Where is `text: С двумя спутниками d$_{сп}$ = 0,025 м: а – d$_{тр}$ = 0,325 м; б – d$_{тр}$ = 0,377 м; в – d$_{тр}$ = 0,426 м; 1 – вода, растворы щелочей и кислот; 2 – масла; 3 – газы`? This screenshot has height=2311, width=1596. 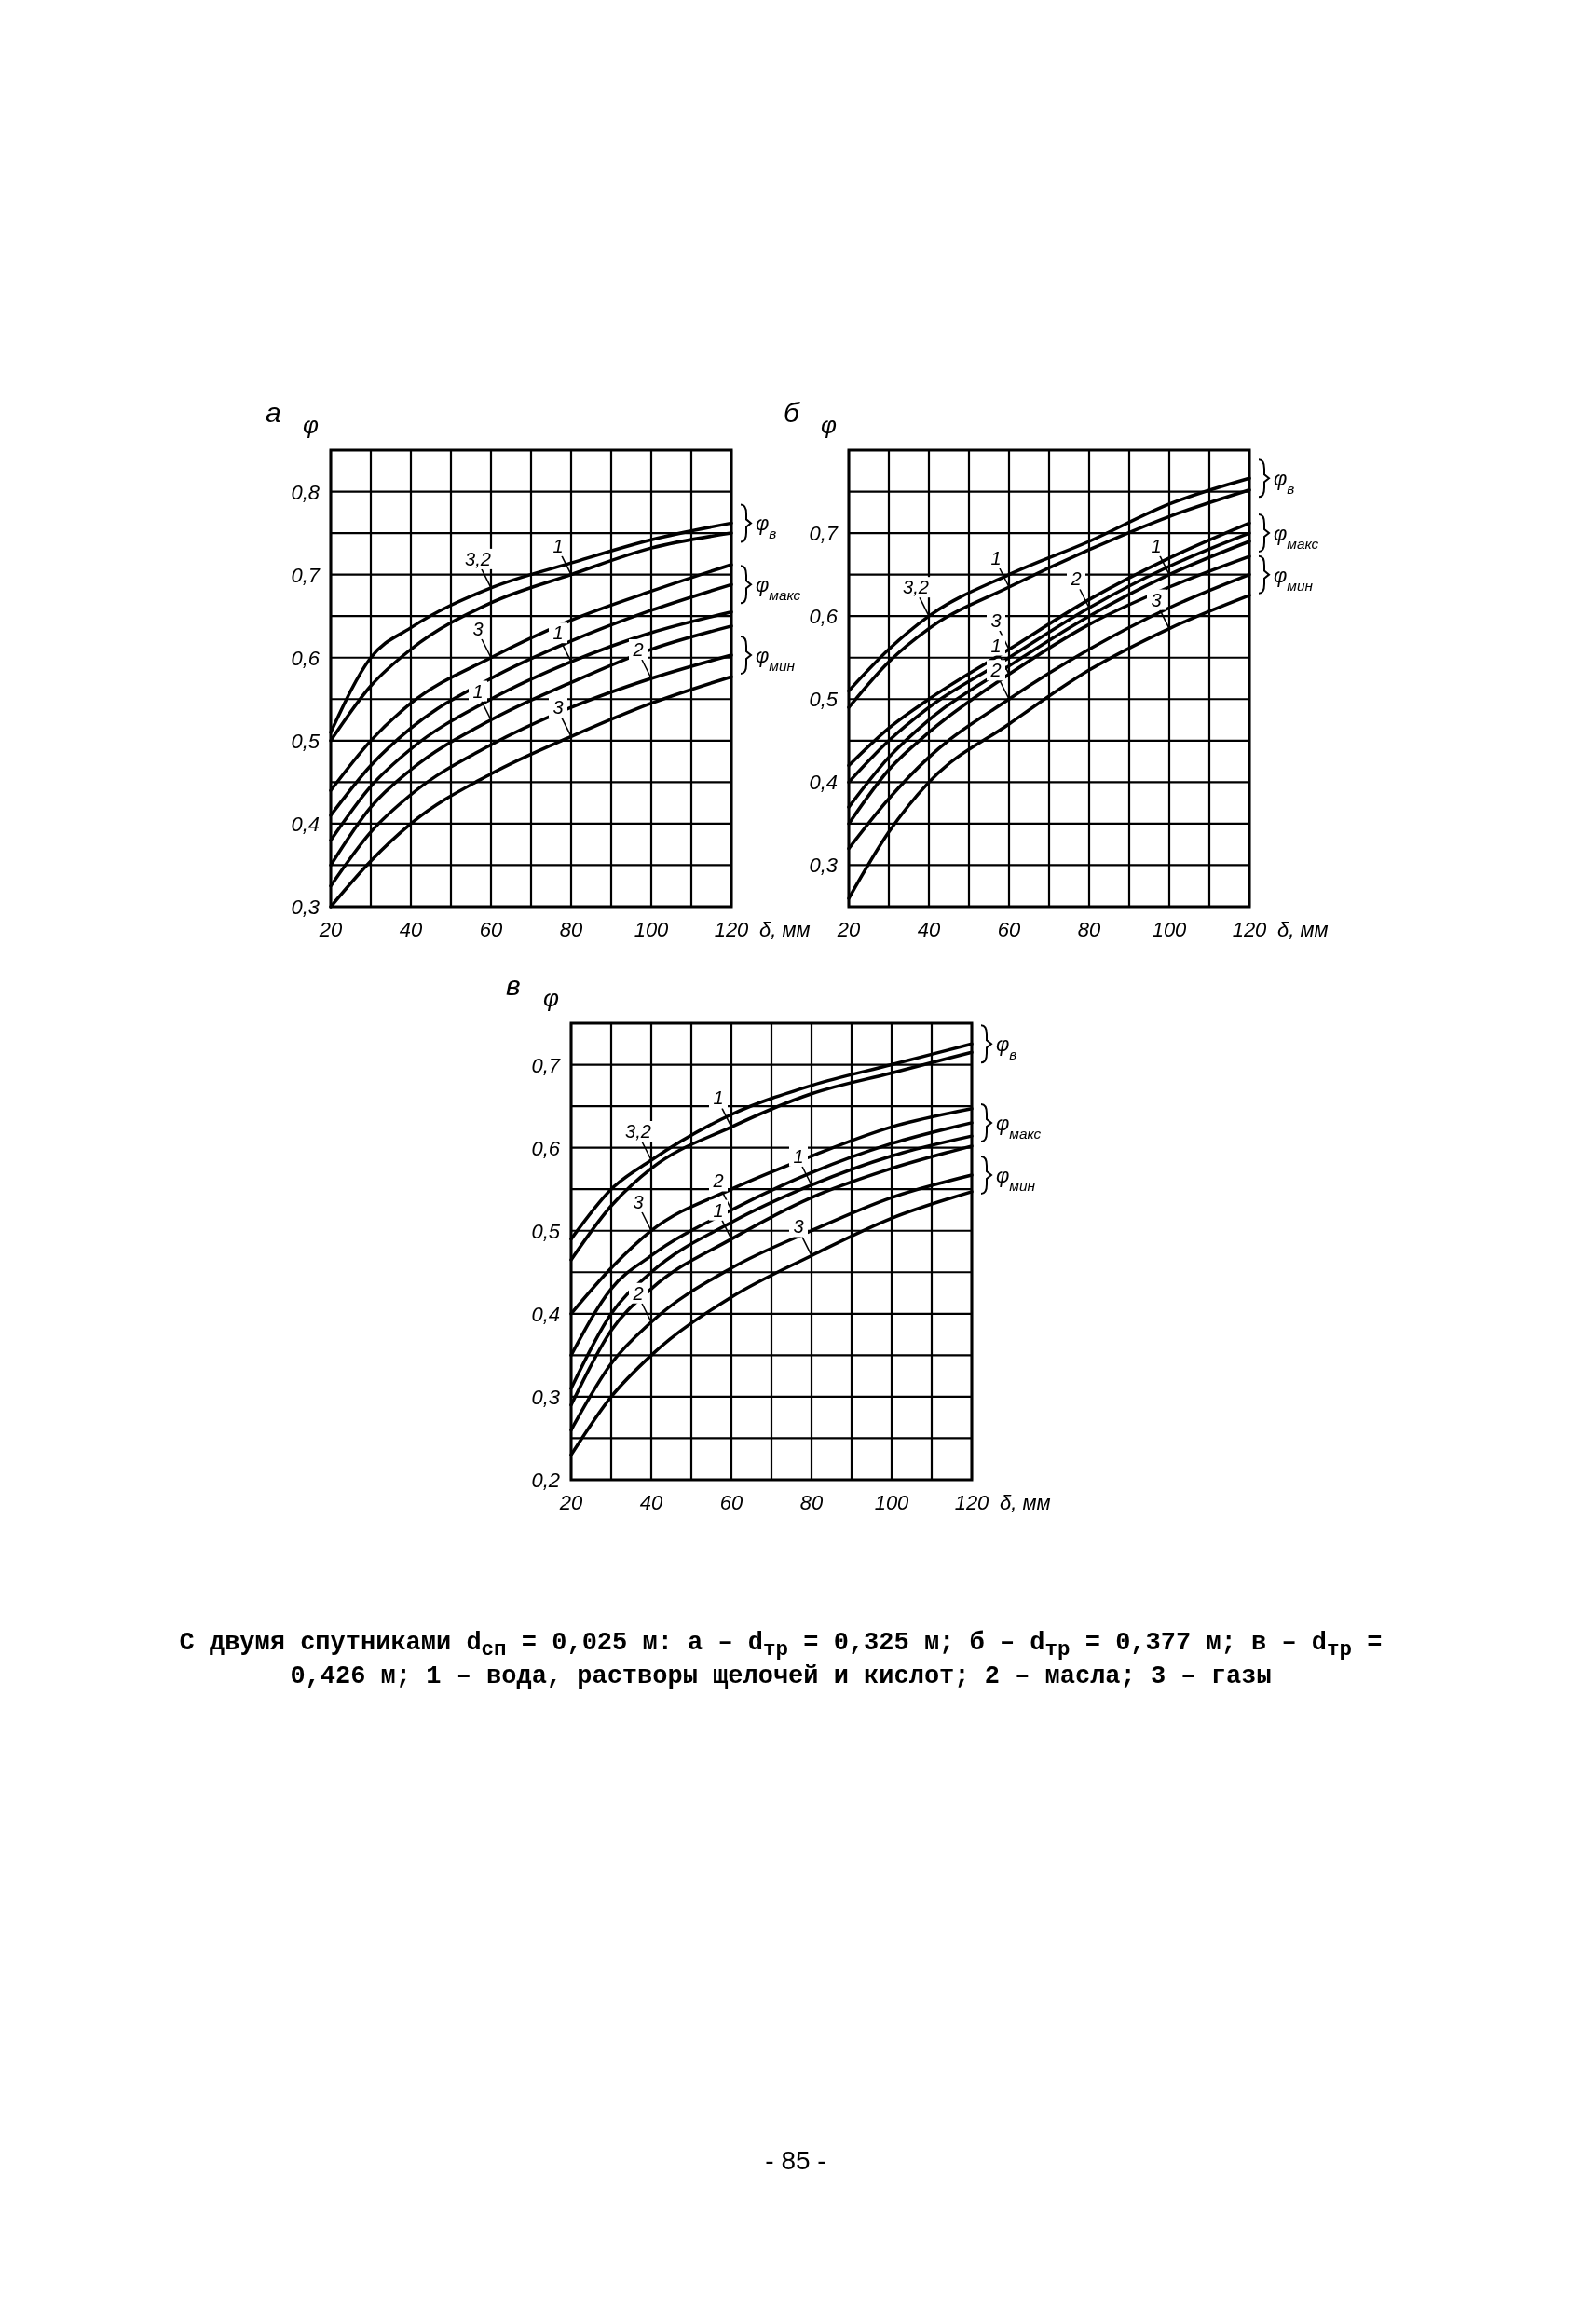
text: С двумя спутниками d$_{сп}$ = 0,025 м: а – d$_{тр}$ = 0,325 м; б – d$_{тр}$ = 0,377 м; в – d$_{тр}$ = 0,426 м; 1 – вода, растворы щелочей и кислот; 2 – масла; 3 – газы is located at coordinates (781, 1660).